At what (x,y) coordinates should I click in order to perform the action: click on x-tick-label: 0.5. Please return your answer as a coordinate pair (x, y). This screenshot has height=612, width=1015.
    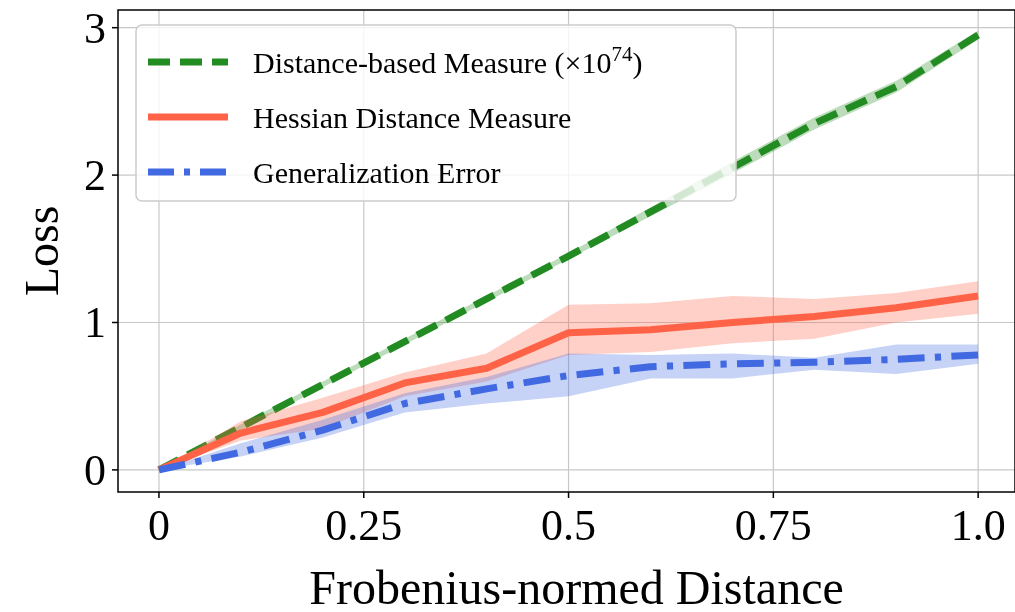
    Looking at the image, I should click on (569, 525).